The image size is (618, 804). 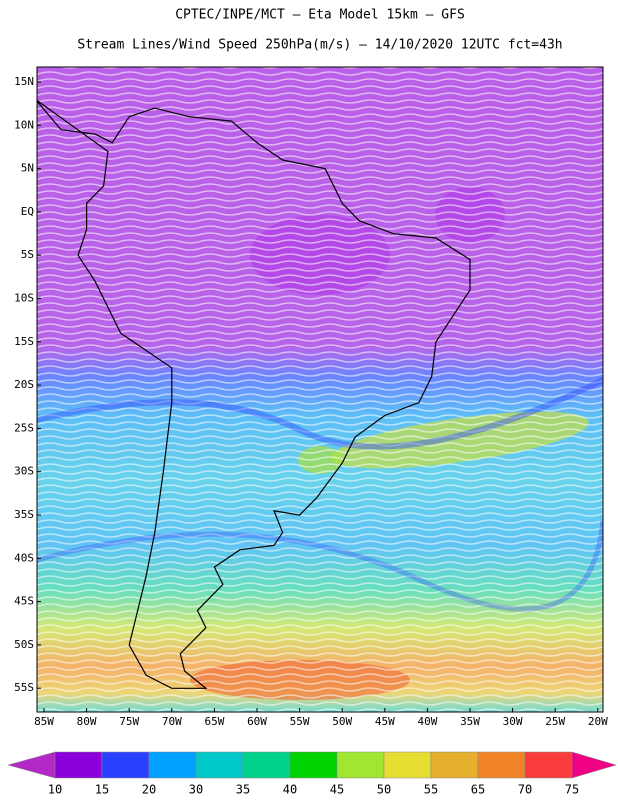 I want to click on lon-label: 80W, so click(x=87, y=721).